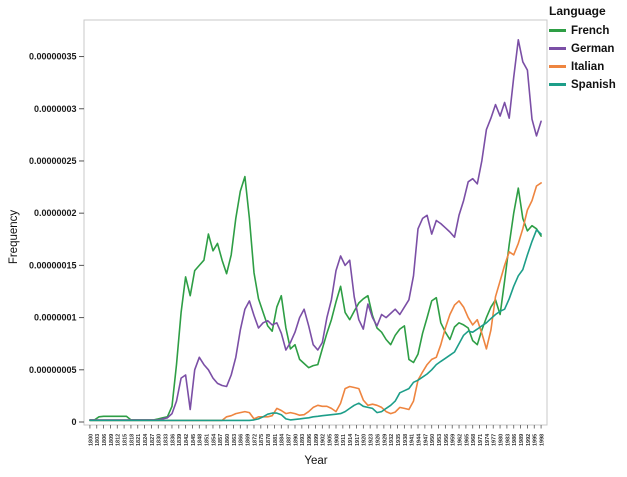 This screenshot has width=627, height=477. I want to click on x-tick-label-65: 1995, so click(536, 440).